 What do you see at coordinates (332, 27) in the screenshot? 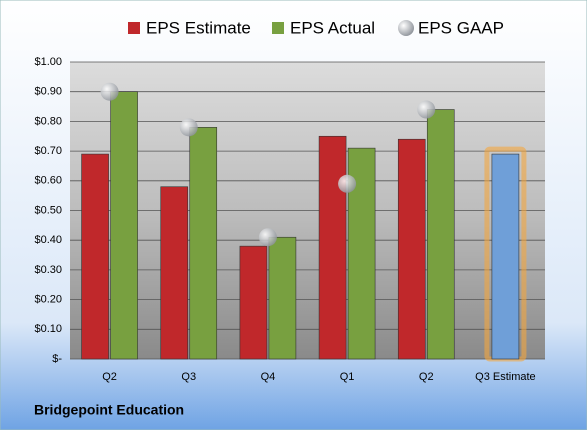
I see `legend-text: EPS Actual` at bounding box center [332, 27].